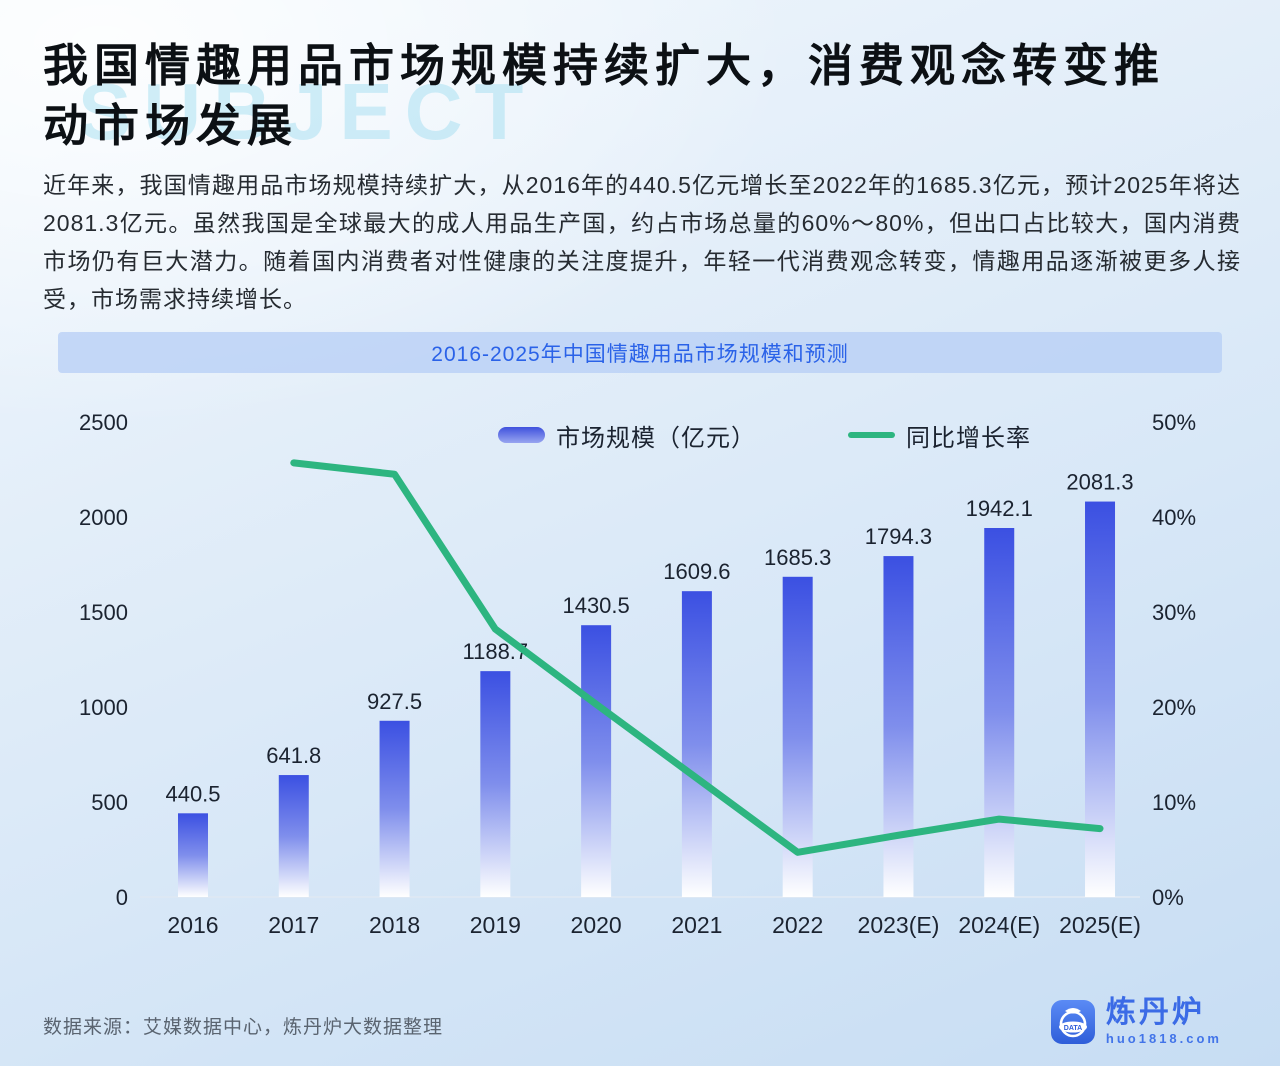 Image resolution: width=1280 pixels, height=1066 pixels. Describe the element at coordinates (968, 438) in the screenshot. I see `legend-label-growth-rate: 同比增长率` at that location.